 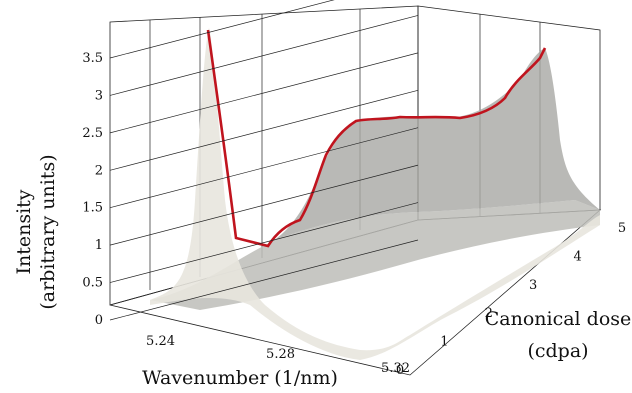 What do you see at coordinates (511, 299) in the screenshot?
I see `y-axis-ticks: 0 1 2 3 4 5` at bounding box center [511, 299].